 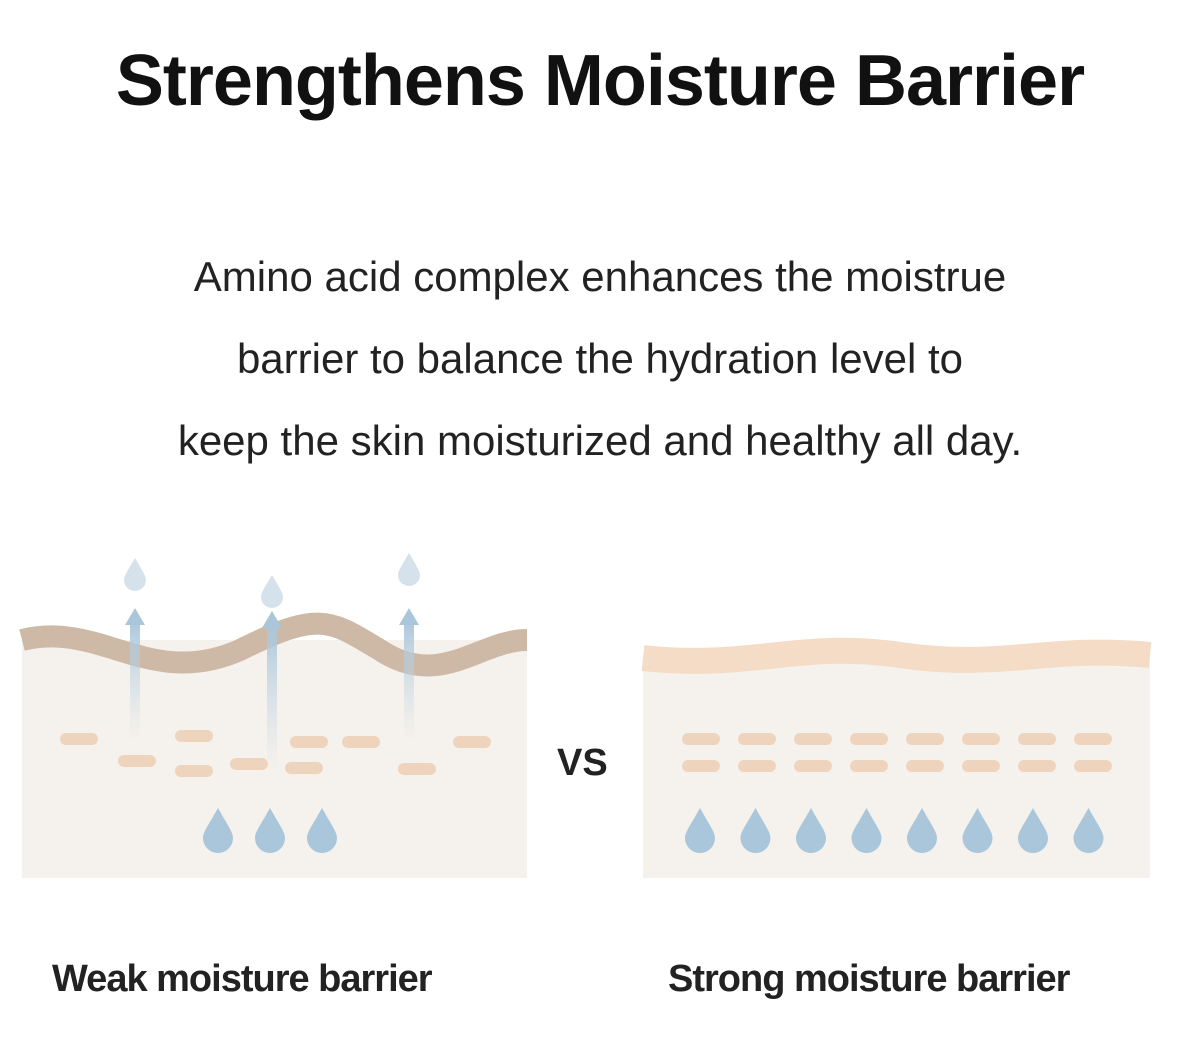 I want to click on vs-label: VS, so click(x=582, y=763).